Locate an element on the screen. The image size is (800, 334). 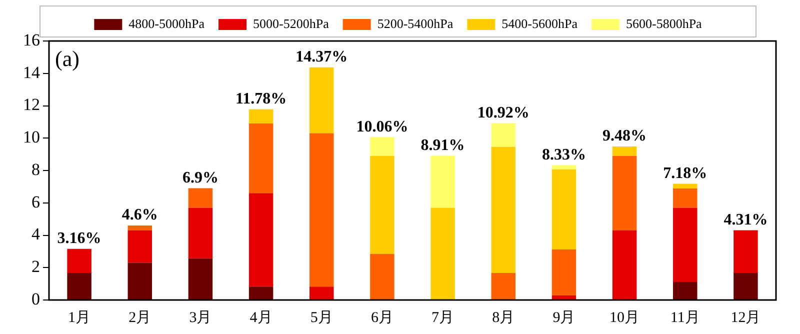
total-label: 10.06% is located at coordinates (382, 127).